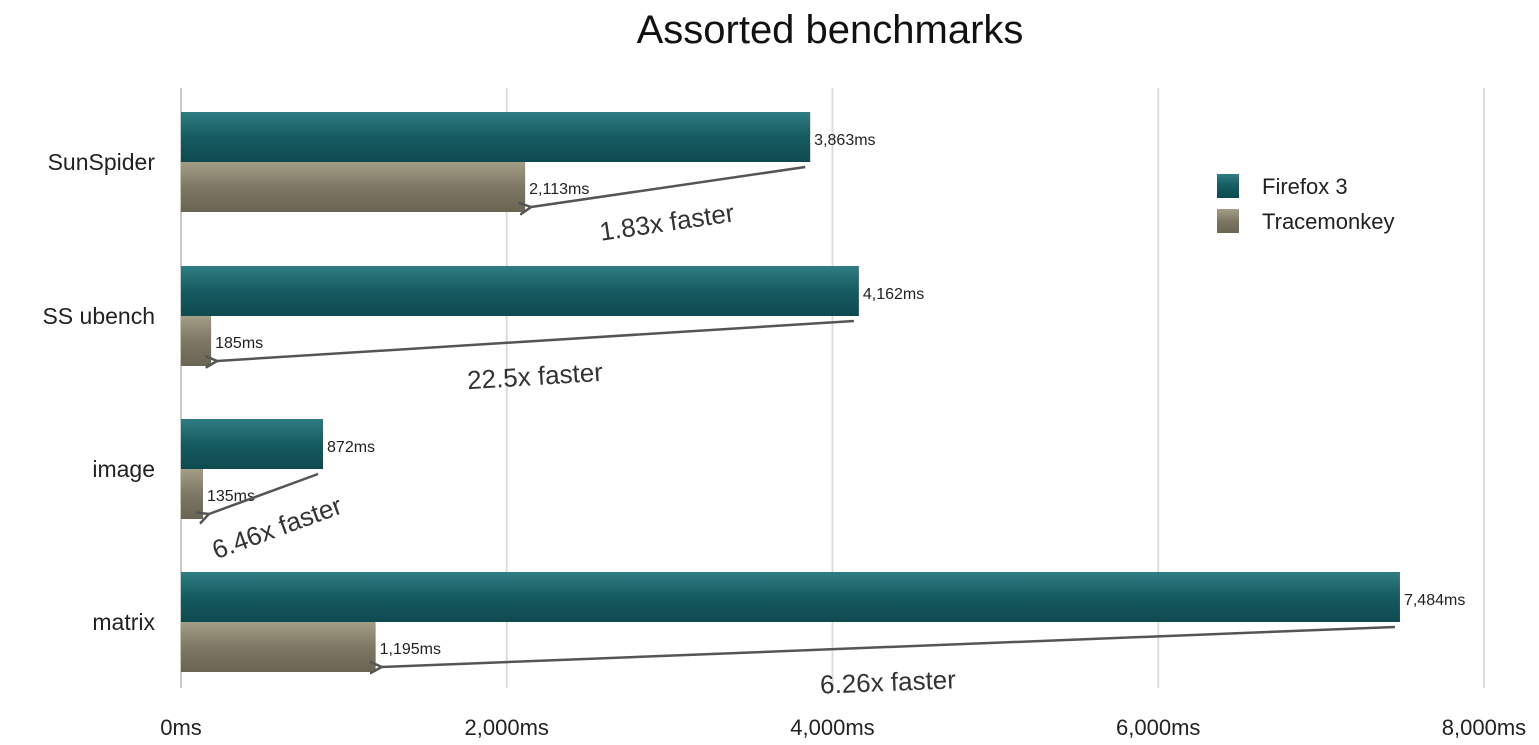 The height and width of the screenshot is (745, 1539). I want to click on data-label-tracemonkey: 2,113ms, so click(559, 189).